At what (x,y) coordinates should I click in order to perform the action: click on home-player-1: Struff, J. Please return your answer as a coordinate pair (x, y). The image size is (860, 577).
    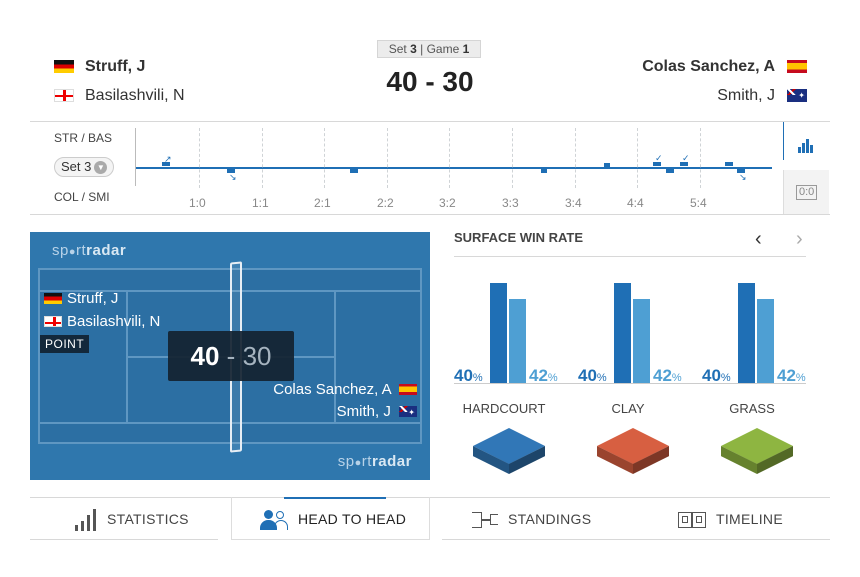
    Looking at the image, I should click on (115, 66).